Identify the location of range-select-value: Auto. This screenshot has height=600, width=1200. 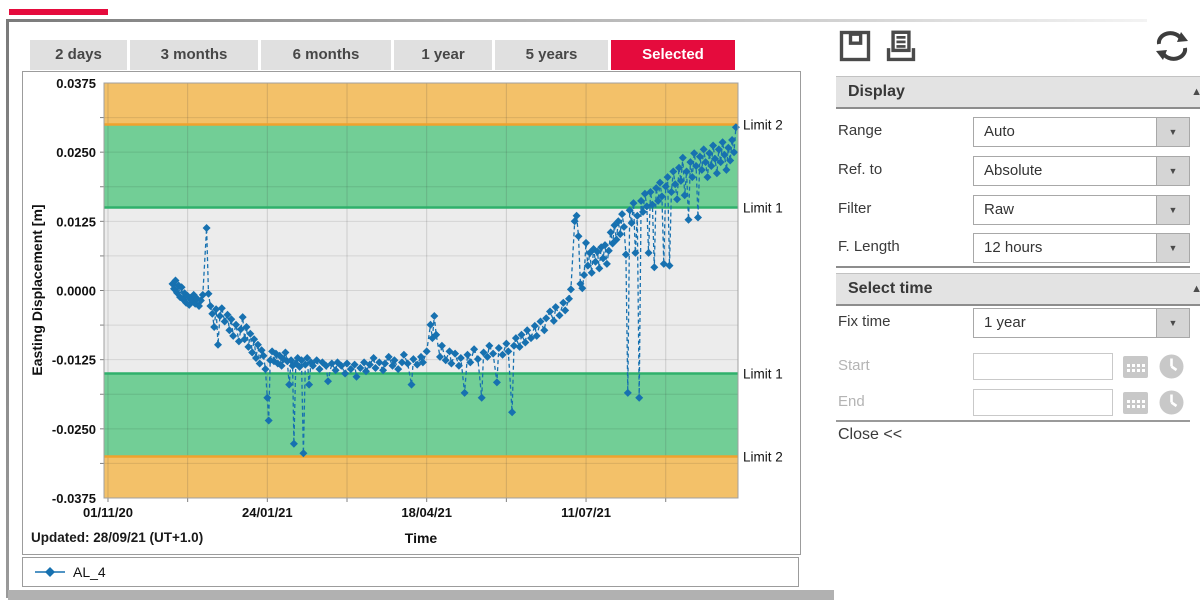
(999, 131).